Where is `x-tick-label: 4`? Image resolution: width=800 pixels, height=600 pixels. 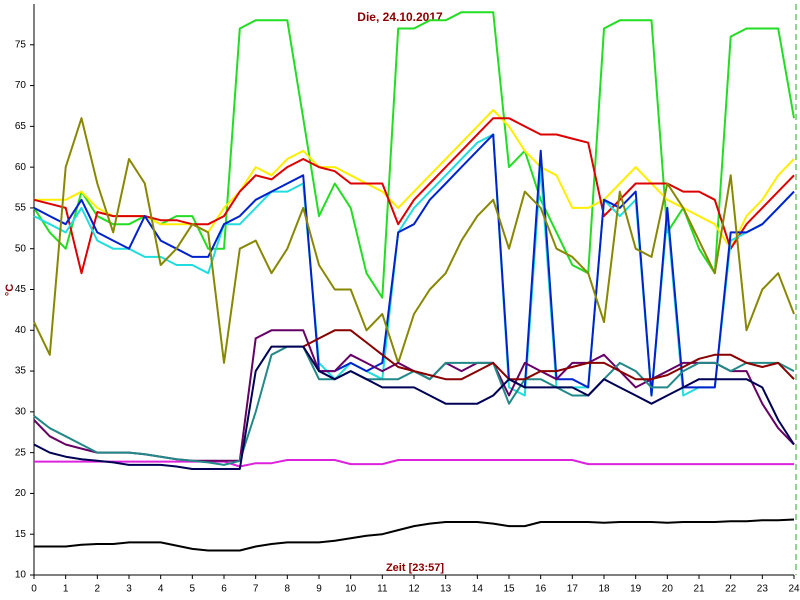
x-tick-label: 4 is located at coordinates (161, 589).